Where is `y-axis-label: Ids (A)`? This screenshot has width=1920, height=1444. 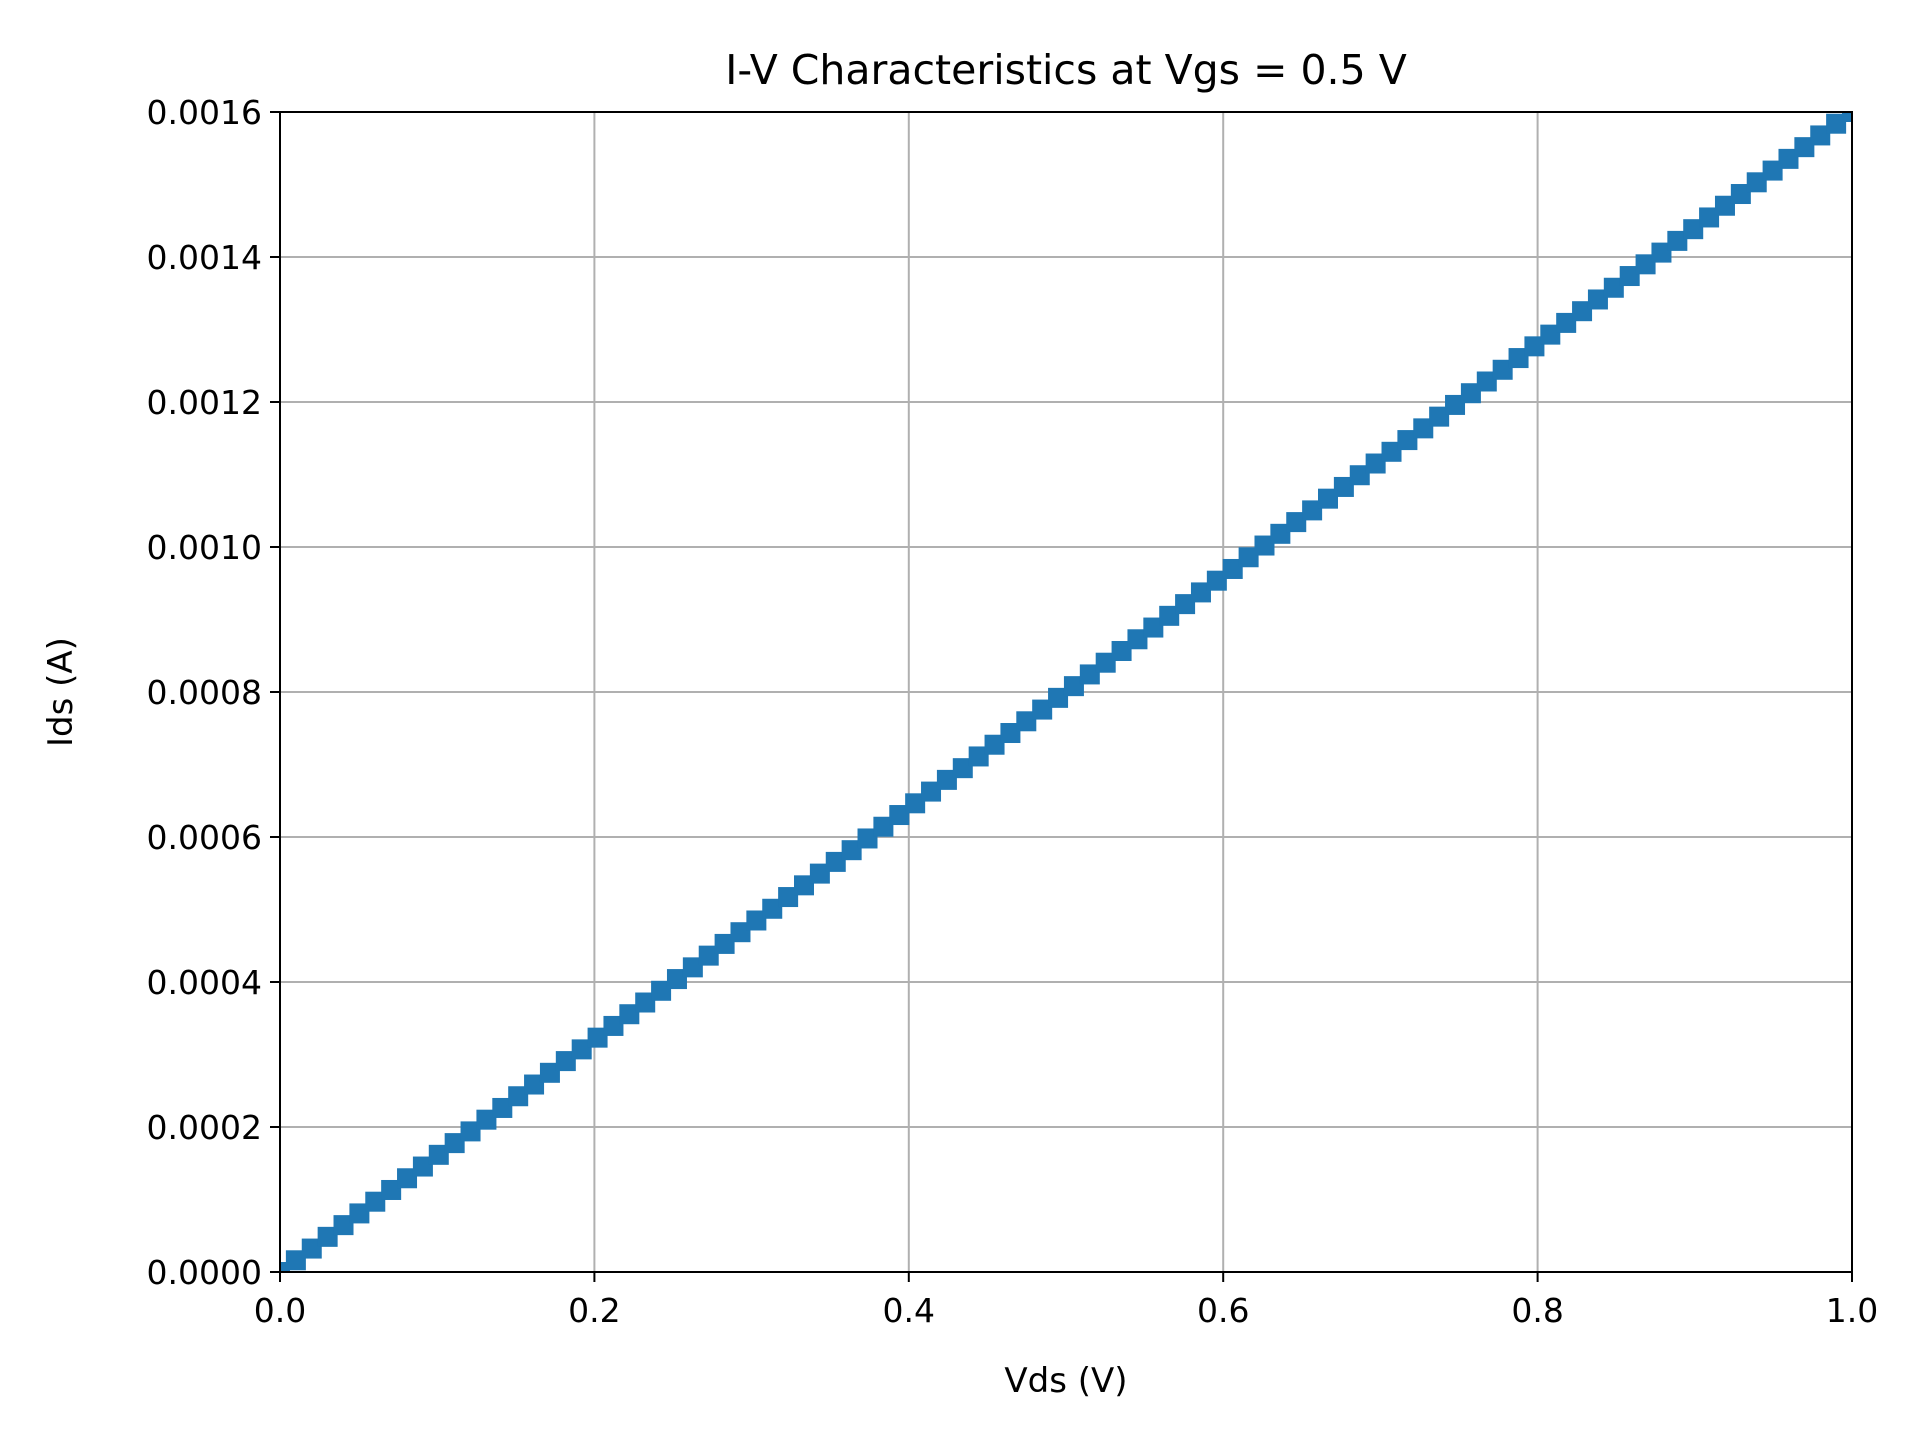
y-axis-label: Ids (A) is located at coordinates (61, 692).